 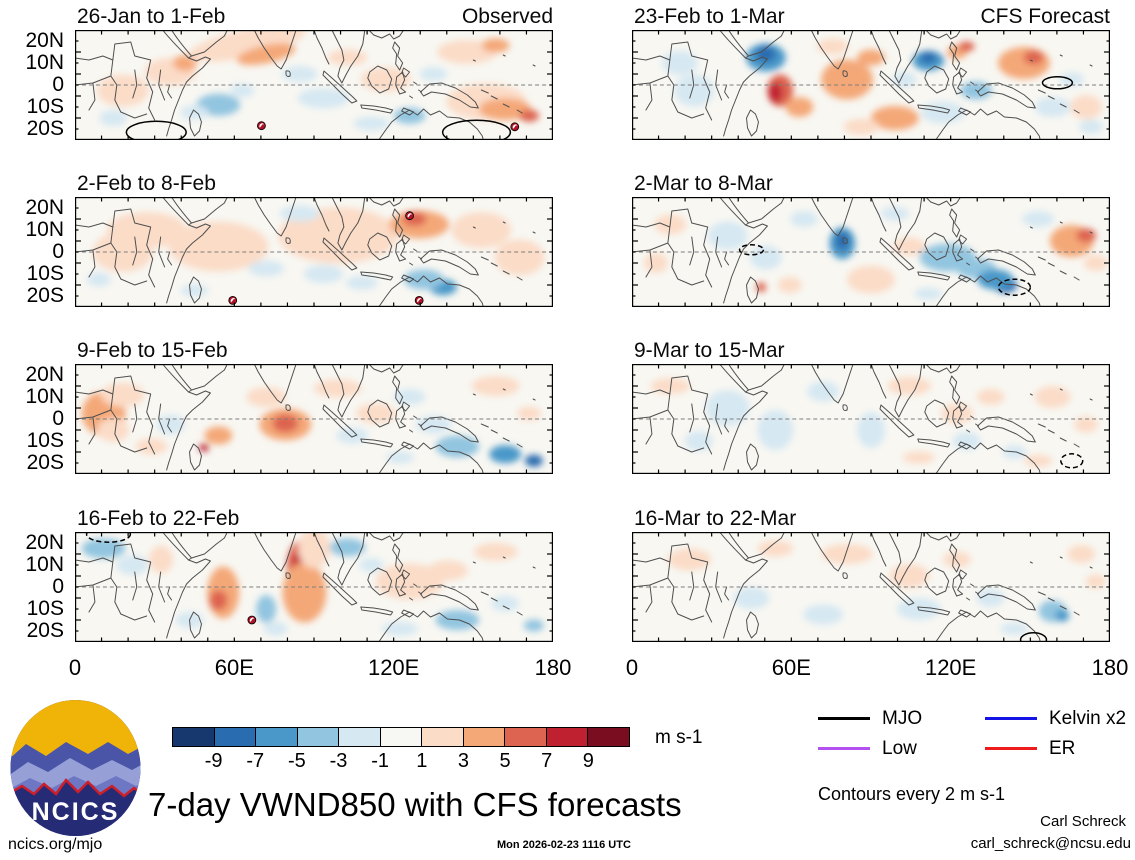 What do you see at coordinates (1062, 748) in the screenshot?
I see `legend-label: ER` at bounding box center [1062, 748].